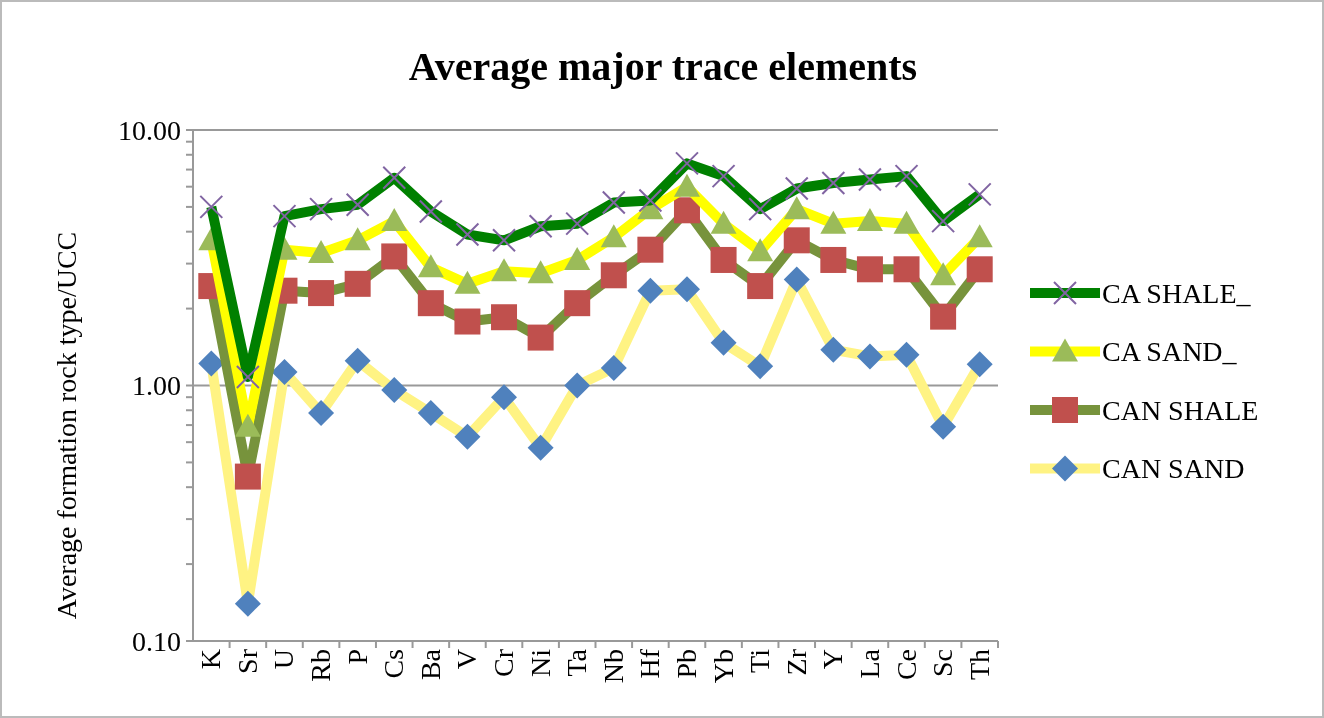 This screenshot has height=718, width=1324. Describe the element at coordinates (577, 662) in the screenshot. I see `x-tick-label: Ta` at that location.